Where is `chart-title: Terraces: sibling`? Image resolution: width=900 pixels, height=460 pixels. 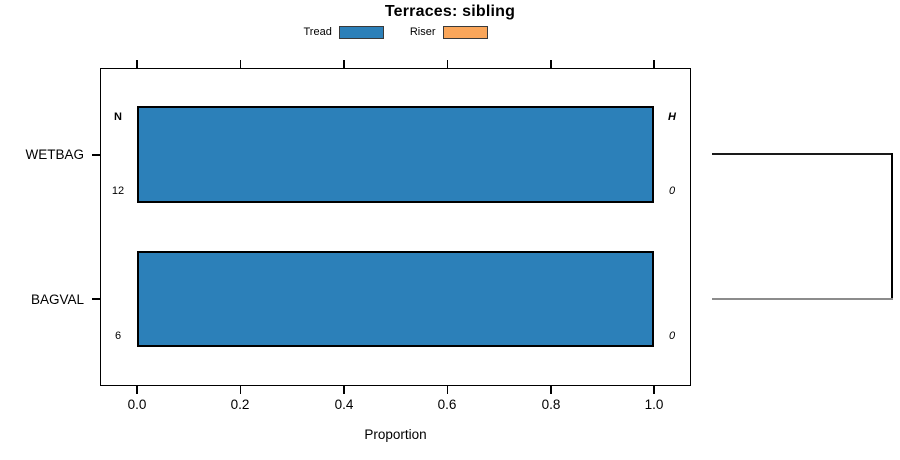 chart-title: Terraces: sibling is located at coordinates (450, 11).